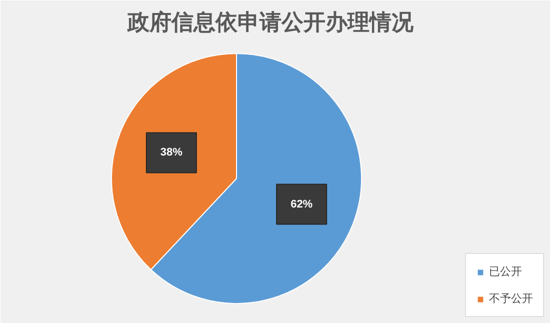  What do you see at coordinates (171, 152) in the screenshot?
I see `data-label: 38%` at bounding box center [171, 152].